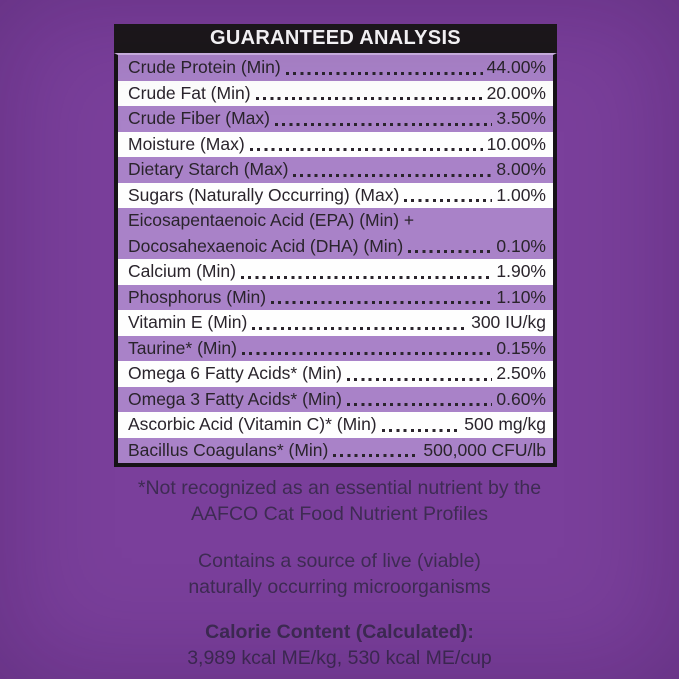 This screenshot has height=679, width=679. I want to click on analysis-row: Phosphorus (Min) 1.10%, so click(335, 297).